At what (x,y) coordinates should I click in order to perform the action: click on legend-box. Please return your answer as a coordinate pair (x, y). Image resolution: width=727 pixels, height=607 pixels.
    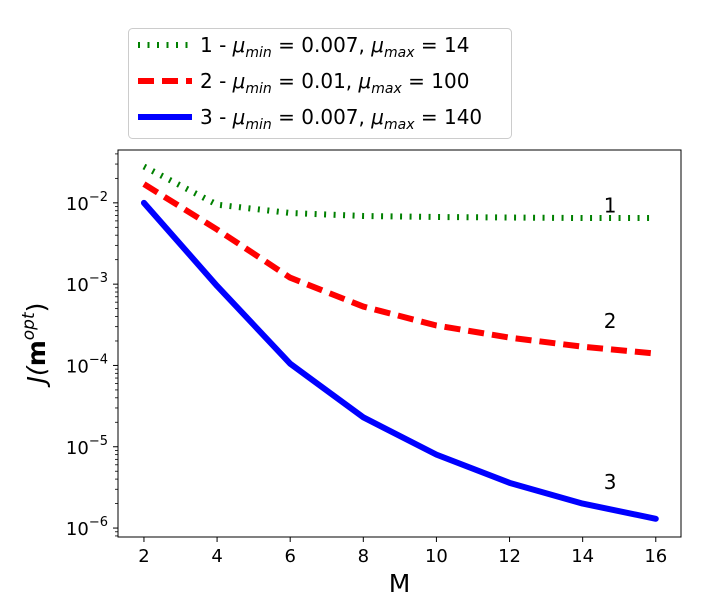
    Looking at the image, I should click on (320, 83).